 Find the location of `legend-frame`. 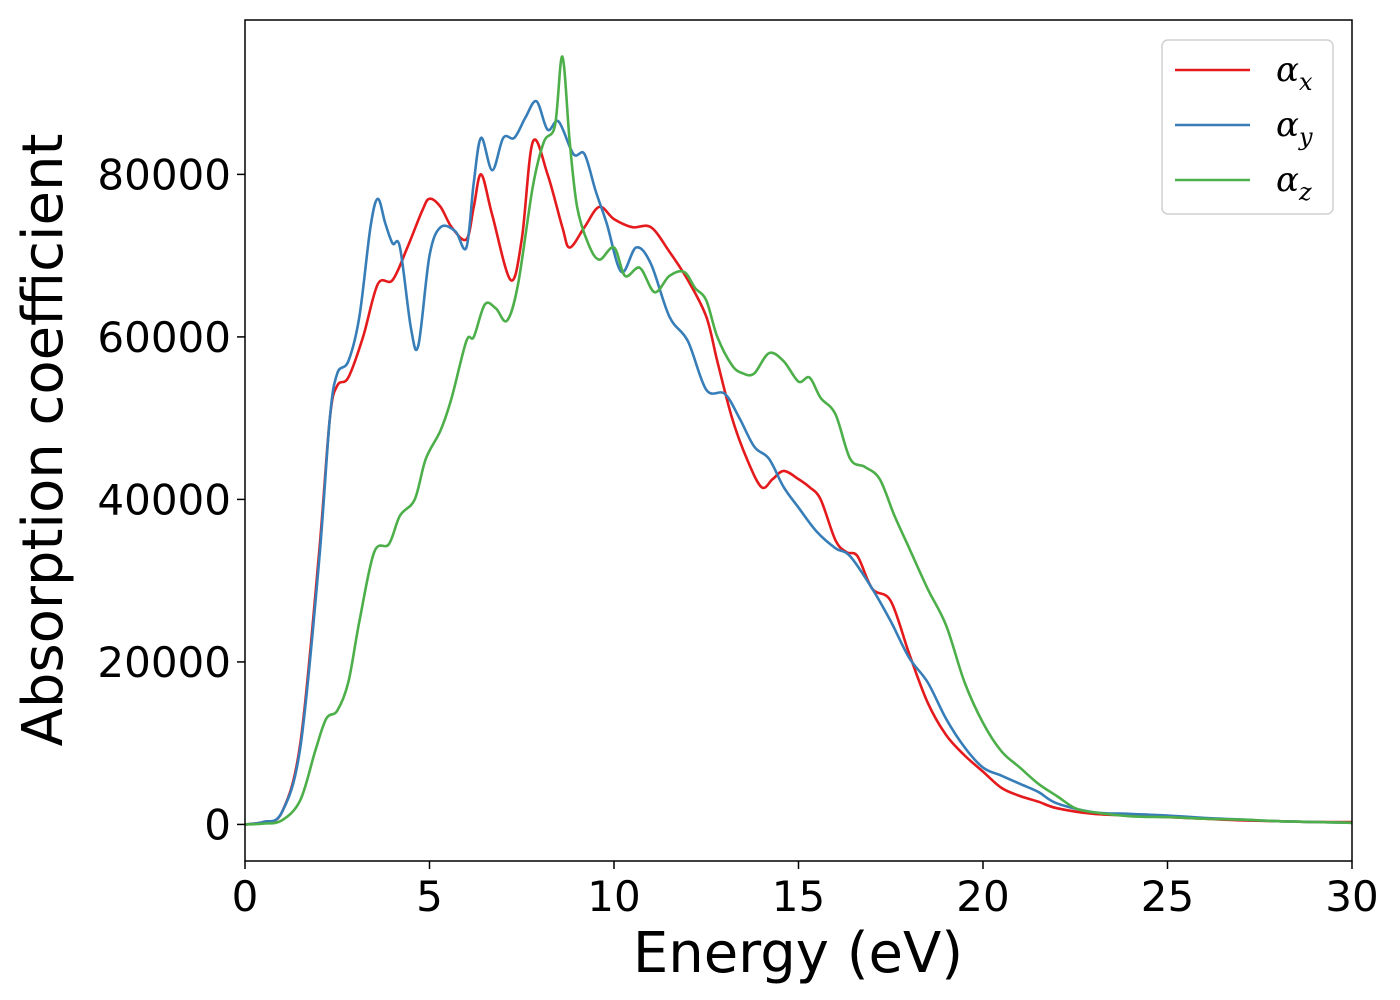

legend-frame is located at coordinates (1247, 127).